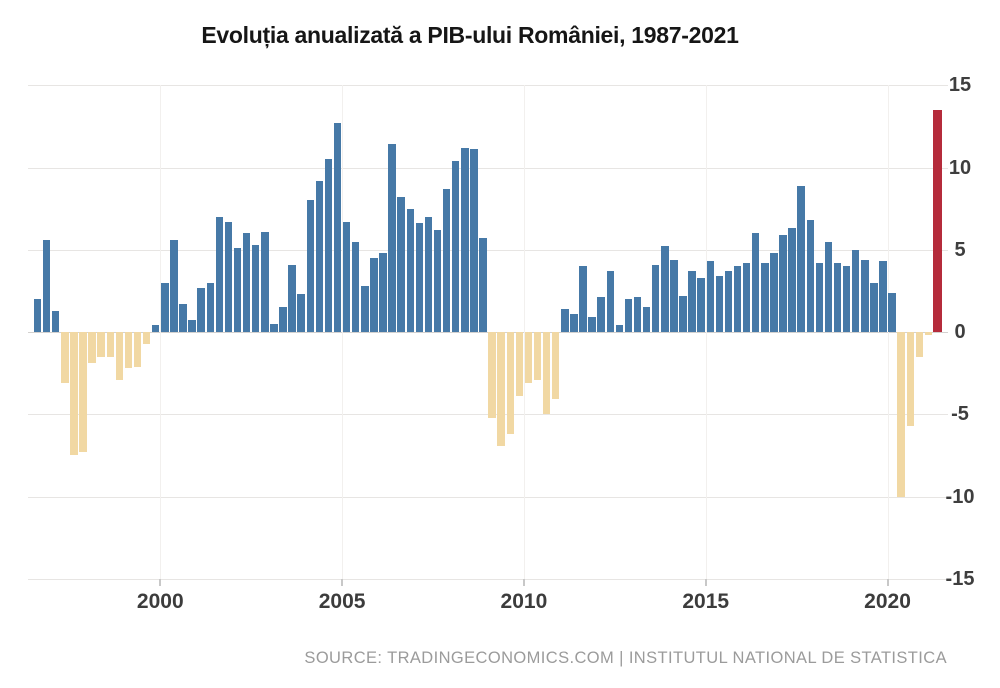  Describe the element at coordinates (183, 318) in the screenshot. I see `bar-2000-Q3` at that location.